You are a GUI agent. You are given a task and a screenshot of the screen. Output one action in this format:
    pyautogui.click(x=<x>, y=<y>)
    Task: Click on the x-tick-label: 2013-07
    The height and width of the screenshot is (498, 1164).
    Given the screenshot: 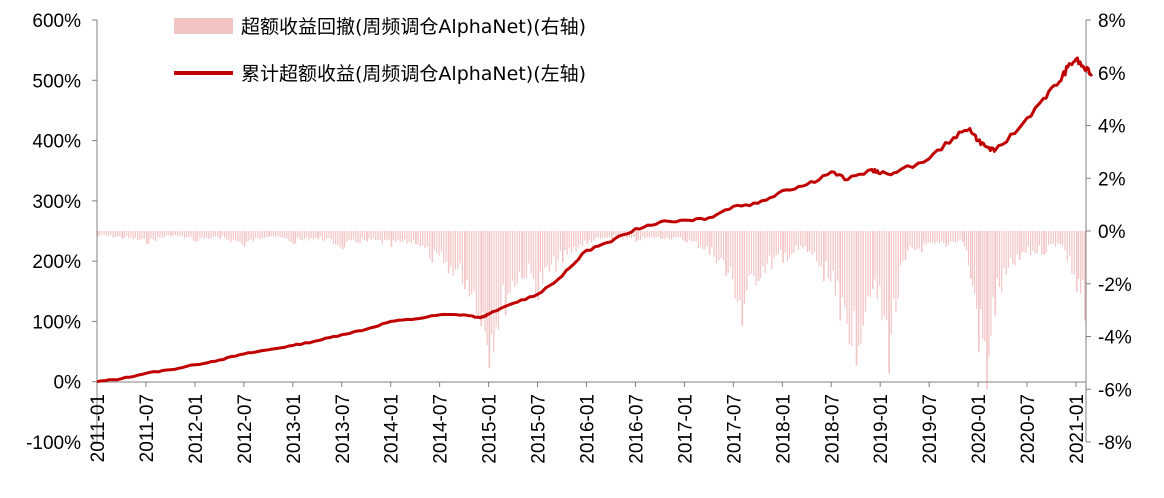 What is the action you would take?
    pyautogui.click(x=343, y=429)
    